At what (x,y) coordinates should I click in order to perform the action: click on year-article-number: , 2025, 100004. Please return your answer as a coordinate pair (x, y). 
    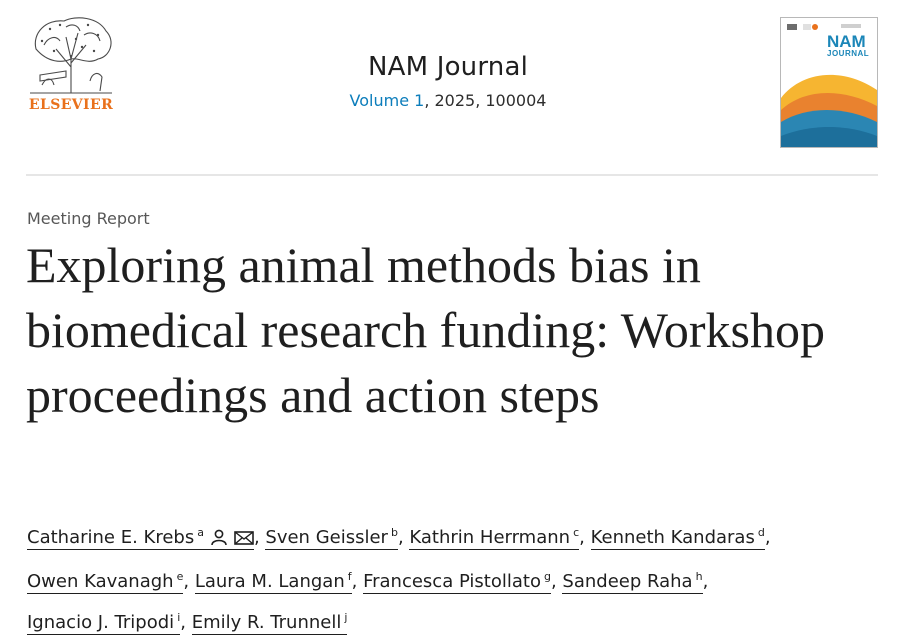
    Looking at the image, I should click on (485, 100).